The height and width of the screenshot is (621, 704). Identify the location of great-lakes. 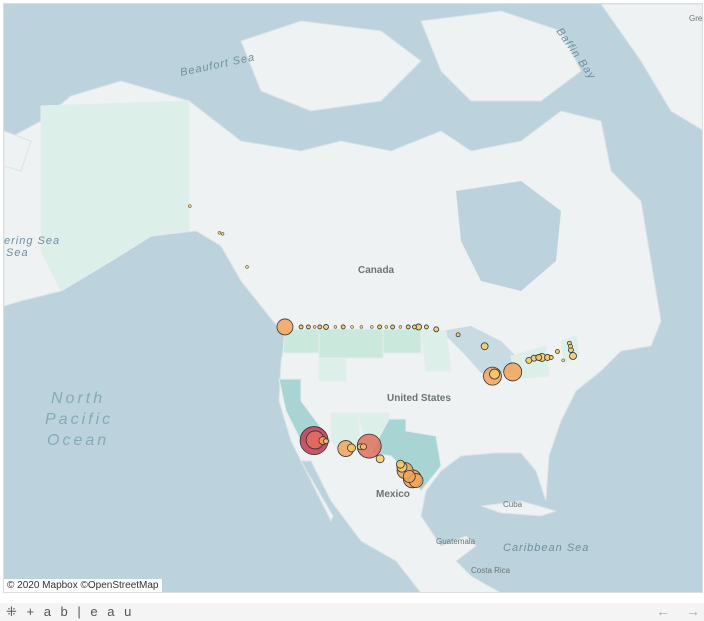
(481, 349).